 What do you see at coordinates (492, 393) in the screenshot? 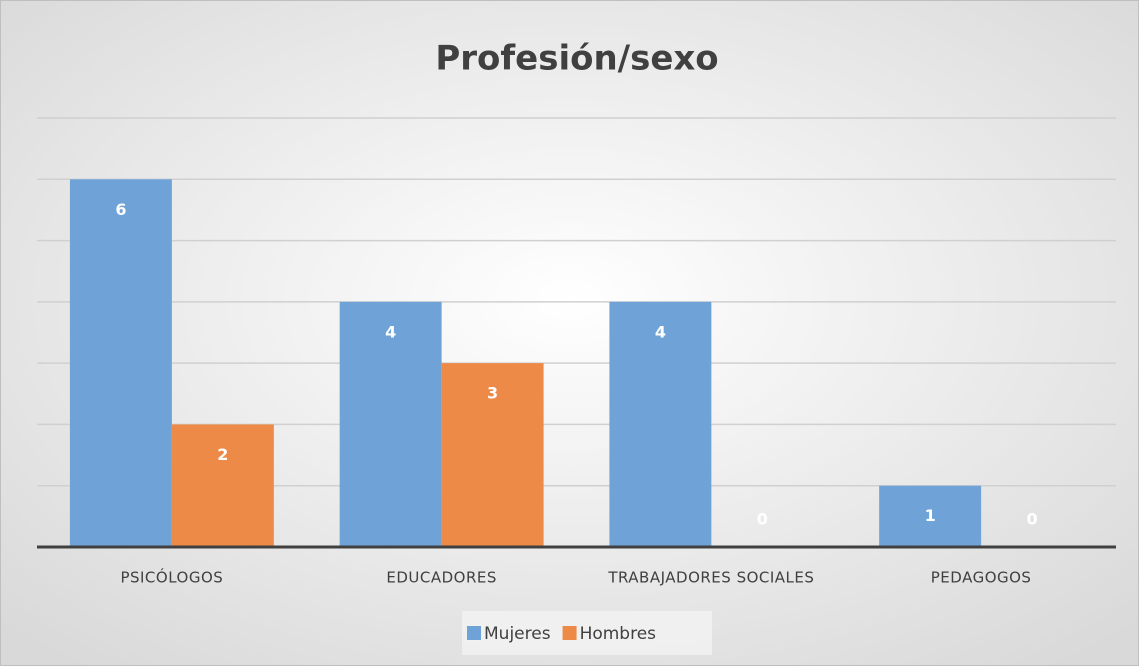
I see `data-label: 3` at bounding box center [492, 393].